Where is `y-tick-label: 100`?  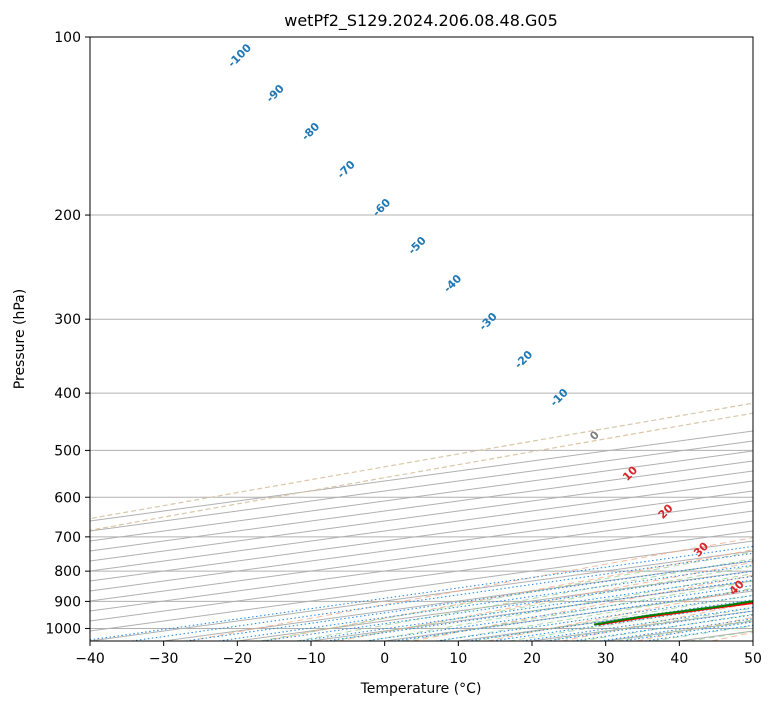
y-tick-label: 100 is located at coordinates (67, 38).